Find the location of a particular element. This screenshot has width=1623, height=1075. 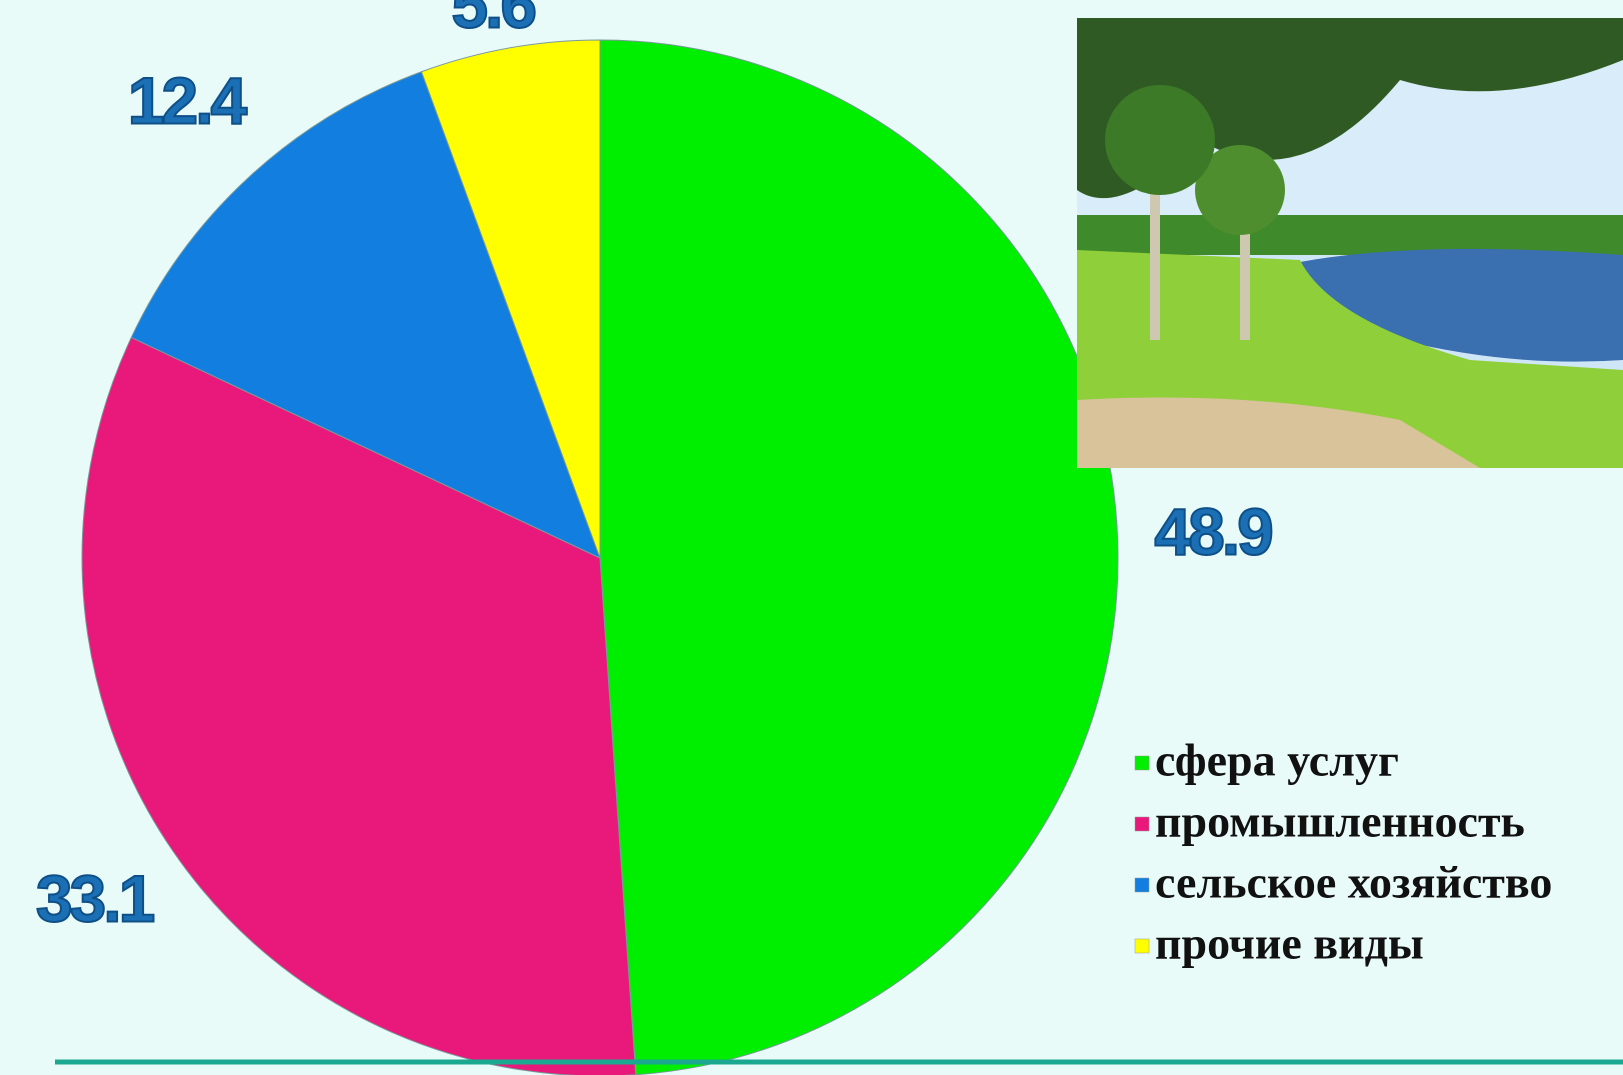

legend-label: сфера услуг is located at coordinates (1277, 760).